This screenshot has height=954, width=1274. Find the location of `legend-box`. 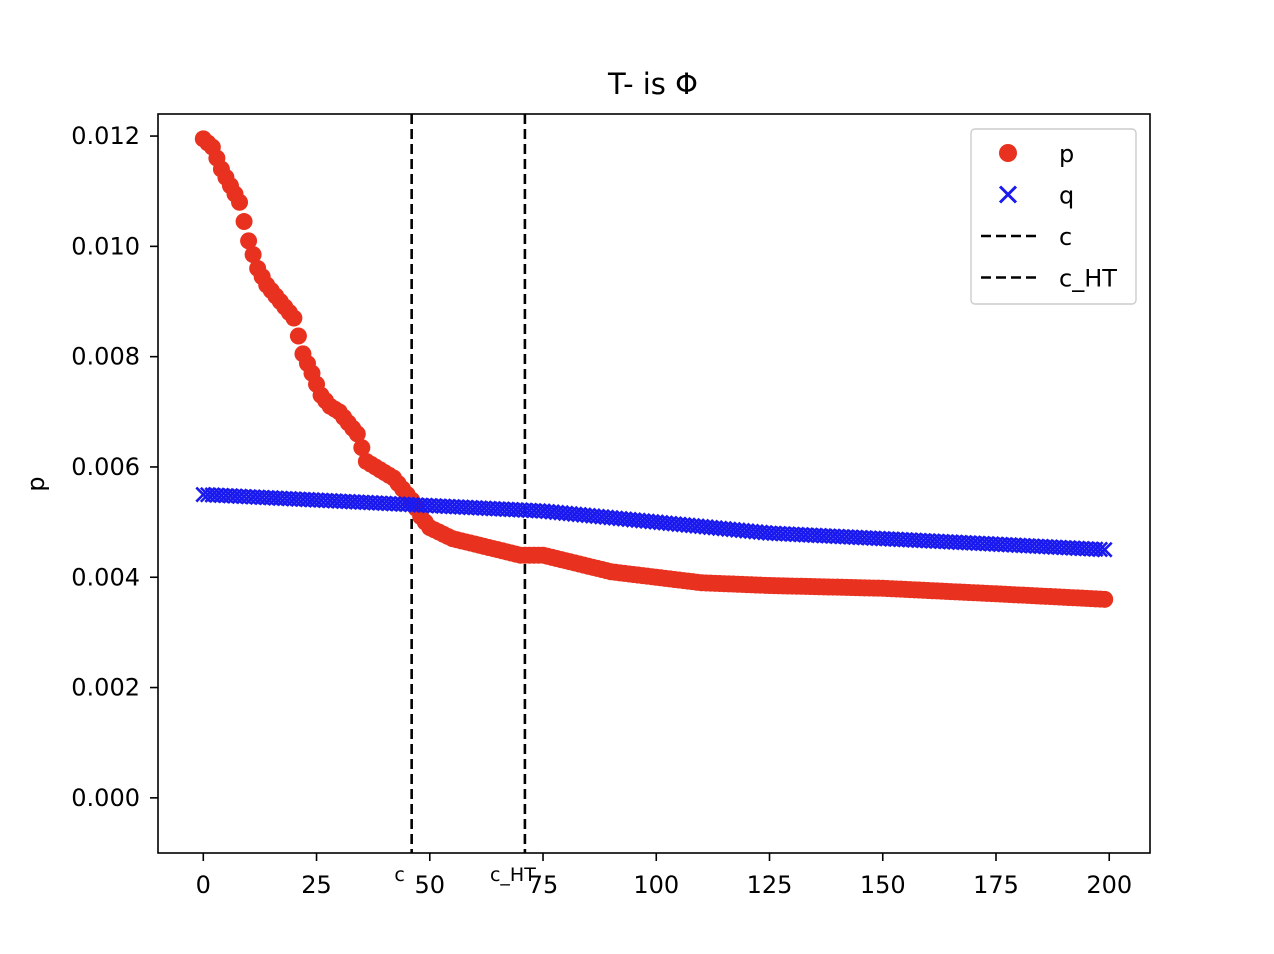

legend-box is located at coordinates (1053, 216).